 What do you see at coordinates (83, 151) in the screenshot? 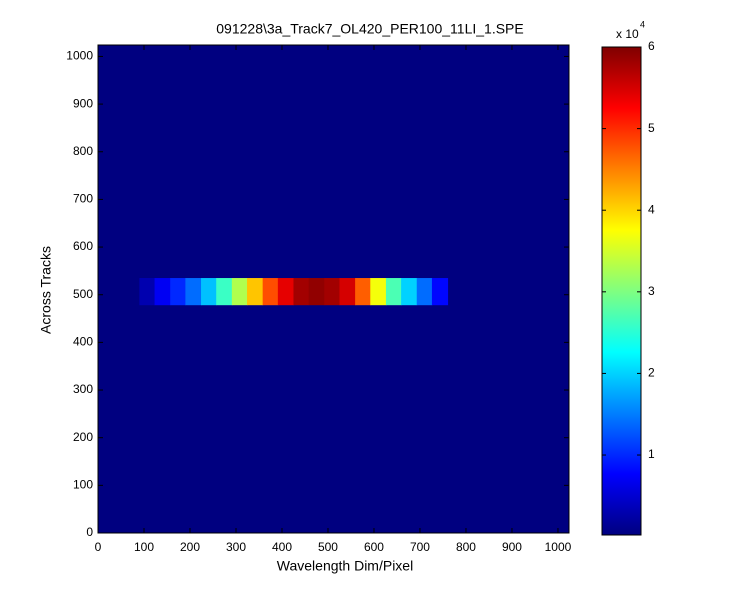
I see `y-tick-label: 800` at bounding box center [83, 151].